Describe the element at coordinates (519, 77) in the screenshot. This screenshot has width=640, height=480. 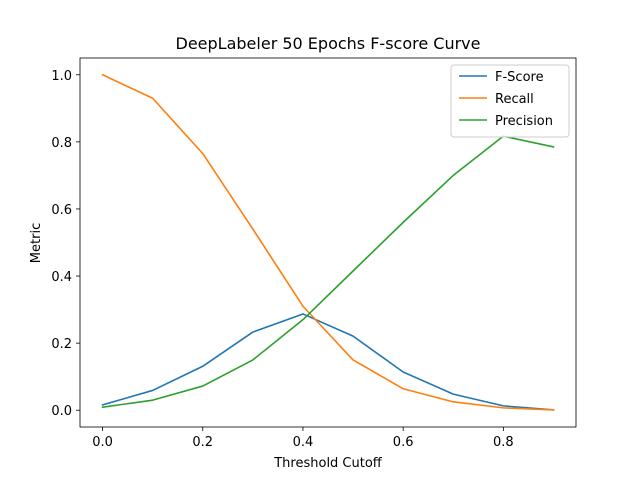
I see `legend-label-f-score: F-Score` at that location.